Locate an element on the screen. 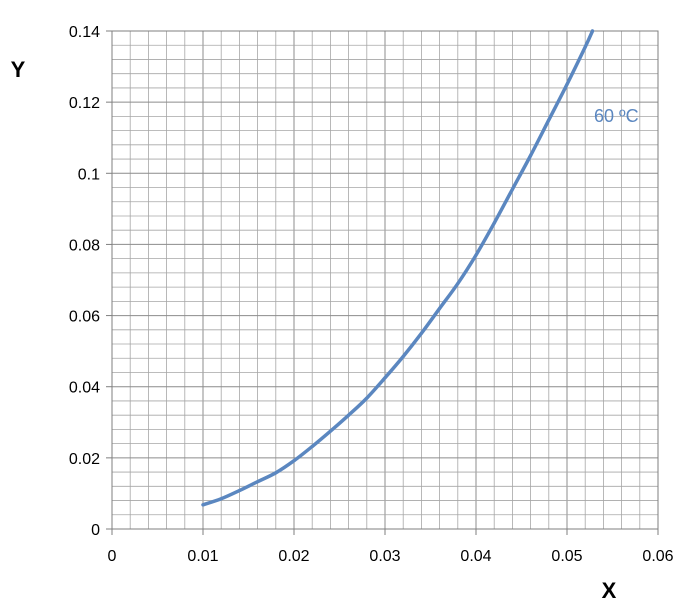  x-axis-title: X is located at coordinates (609, 590).